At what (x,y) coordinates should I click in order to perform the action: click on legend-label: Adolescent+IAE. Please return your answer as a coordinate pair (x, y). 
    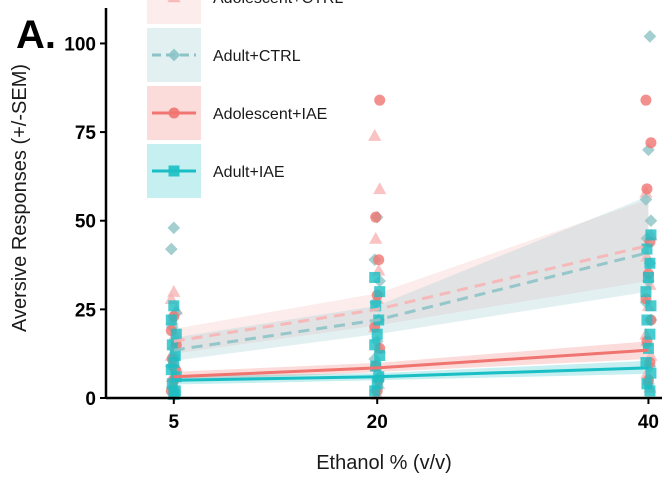
    Looking at the image, I should click on (270, 114).